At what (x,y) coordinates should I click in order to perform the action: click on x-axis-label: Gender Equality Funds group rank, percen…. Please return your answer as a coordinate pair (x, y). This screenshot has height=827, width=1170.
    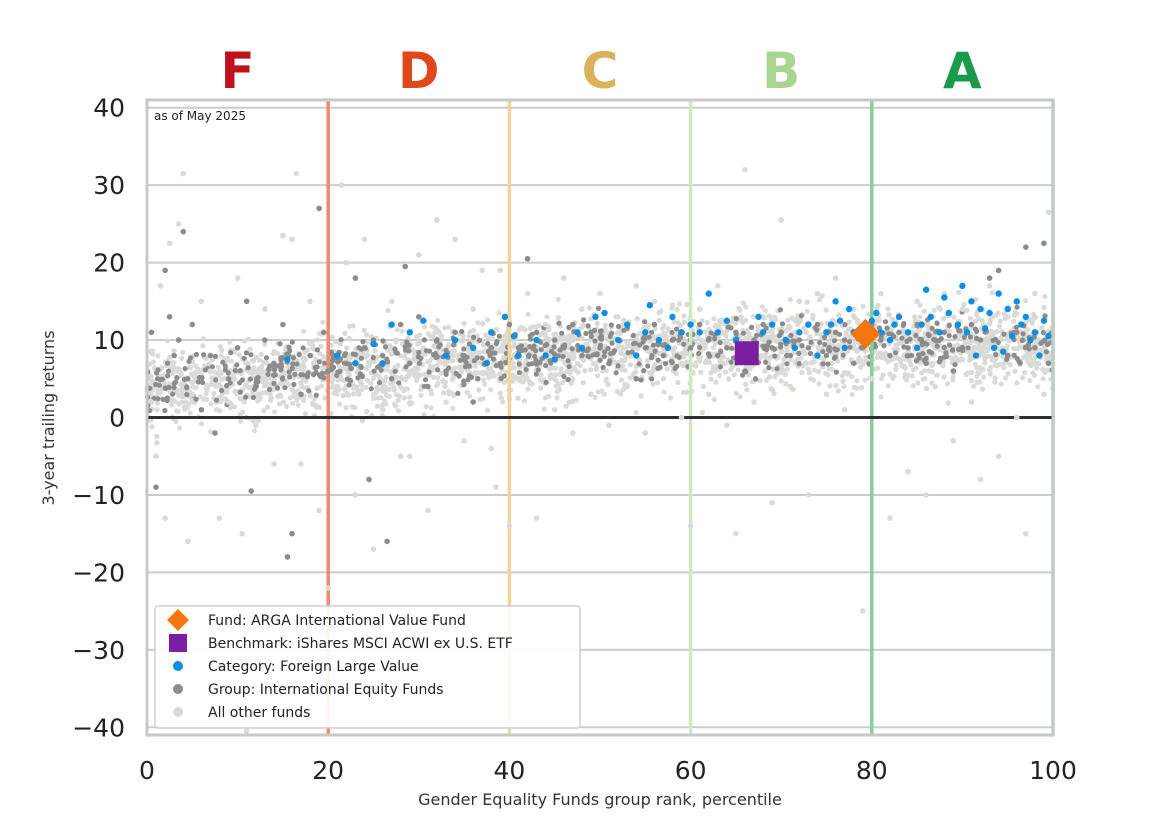
    Looking at the image, I should click on (600, 799).